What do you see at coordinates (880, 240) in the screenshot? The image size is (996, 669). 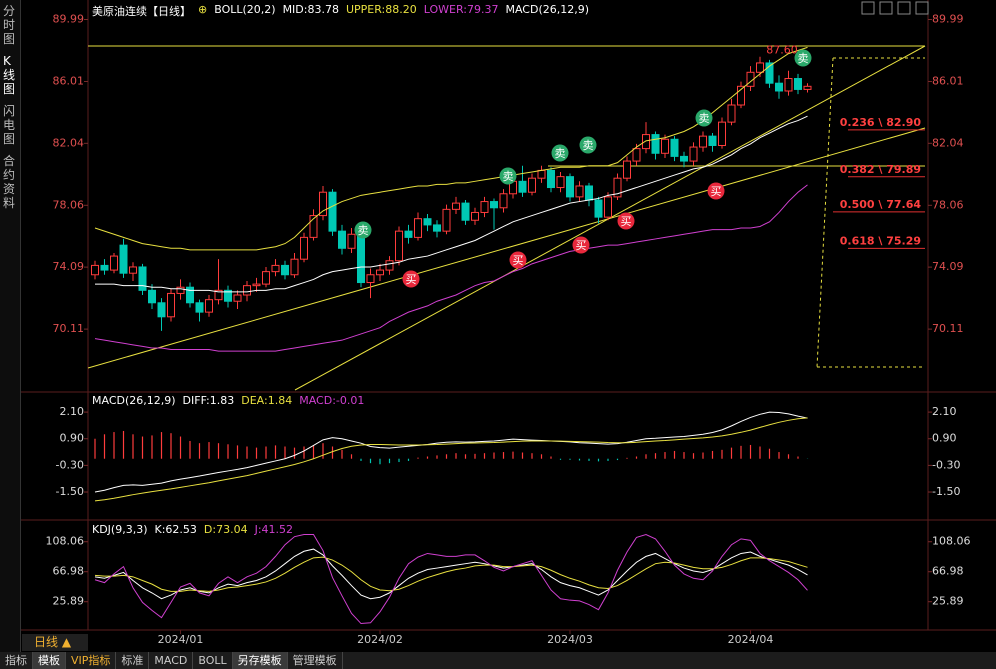 I see `fib-label: 0.618 \ 75.29` at bounding box center [880, 240].